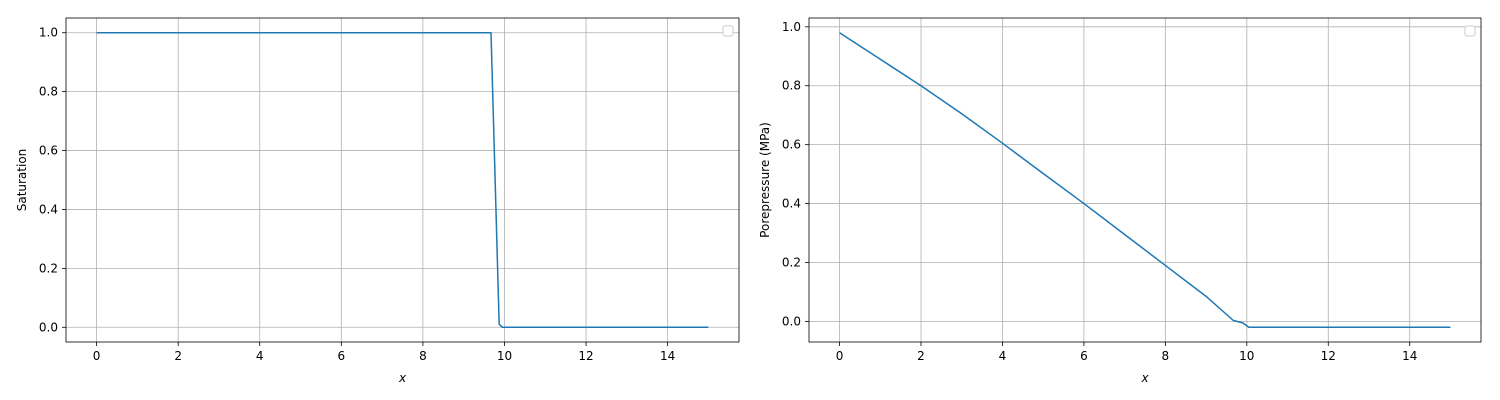 This screenshot has height=400, width=1500. Describe the element at coordinates (765, 180) in the screenshot. I see `y-axis-label: Porepressure (MPa)` at that location.